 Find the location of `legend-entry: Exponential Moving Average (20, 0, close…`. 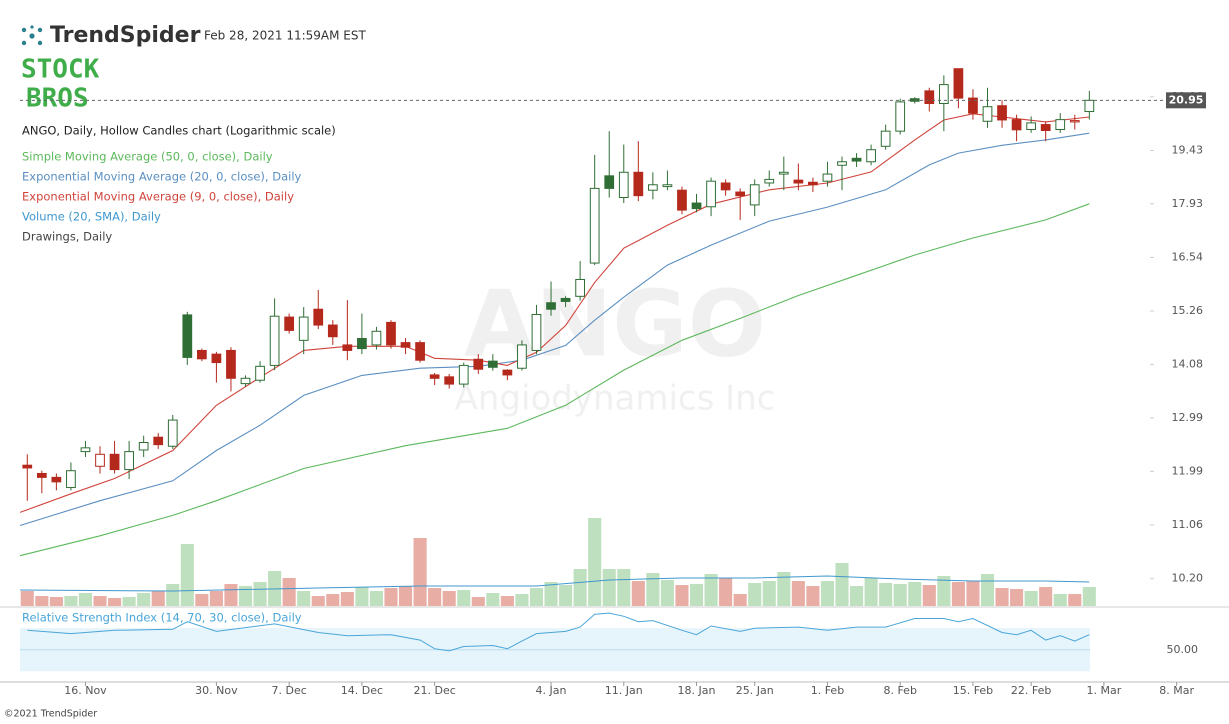

legend-entry: Exponential Moving Average (20, 0, close… is located at coordinates (162, 177).